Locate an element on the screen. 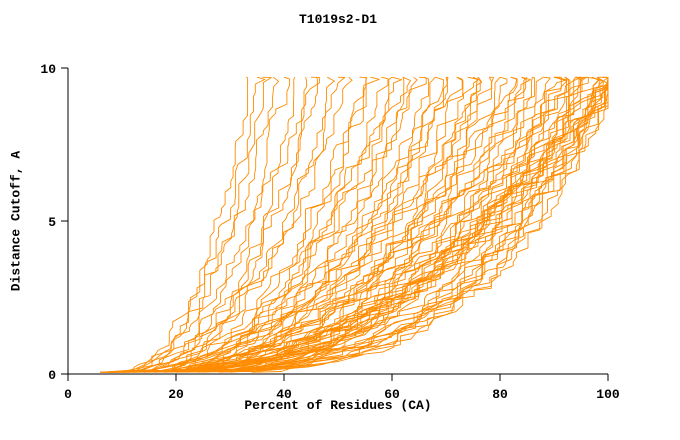 The image size is (680, 440). x-tick-label: 20 is located at coordinates (176, 394).